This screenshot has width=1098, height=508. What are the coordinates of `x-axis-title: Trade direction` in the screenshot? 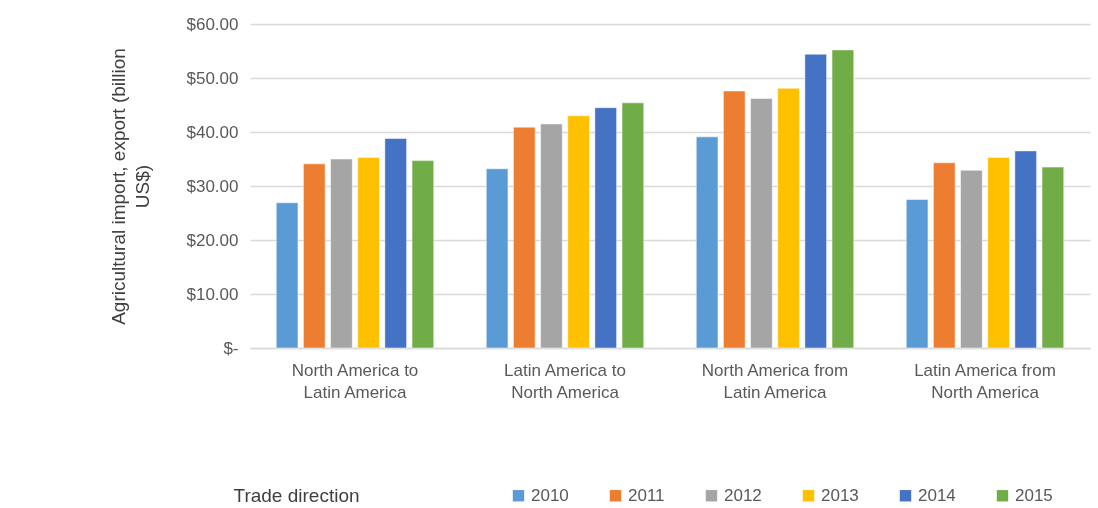 It's located at (296, 495).